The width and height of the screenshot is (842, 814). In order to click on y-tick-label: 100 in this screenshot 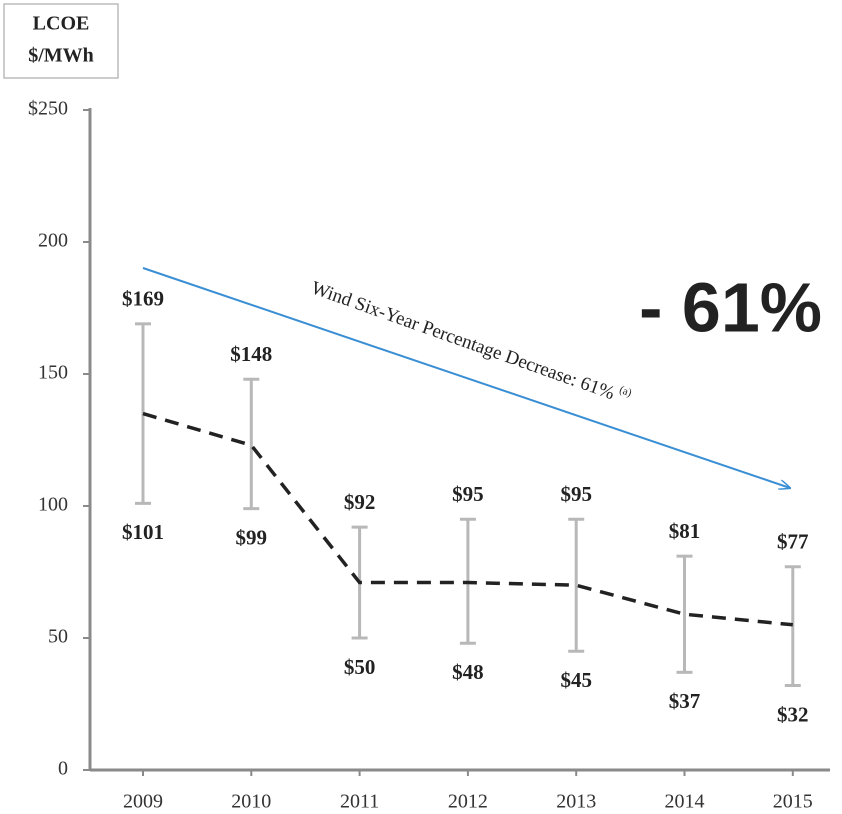, I will do `click(53, 505)`.